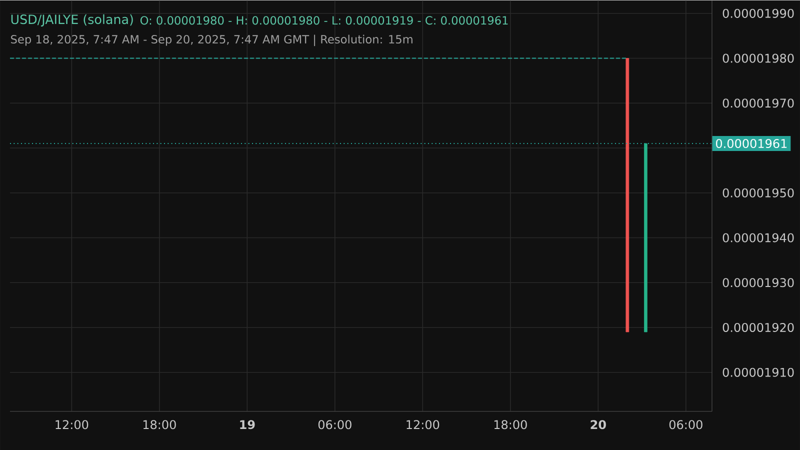  What do you see at coordinates (72, 20) in the screenshot?
I see `text: USD/JAILYE (solana)` at bounding box center [72, 20].